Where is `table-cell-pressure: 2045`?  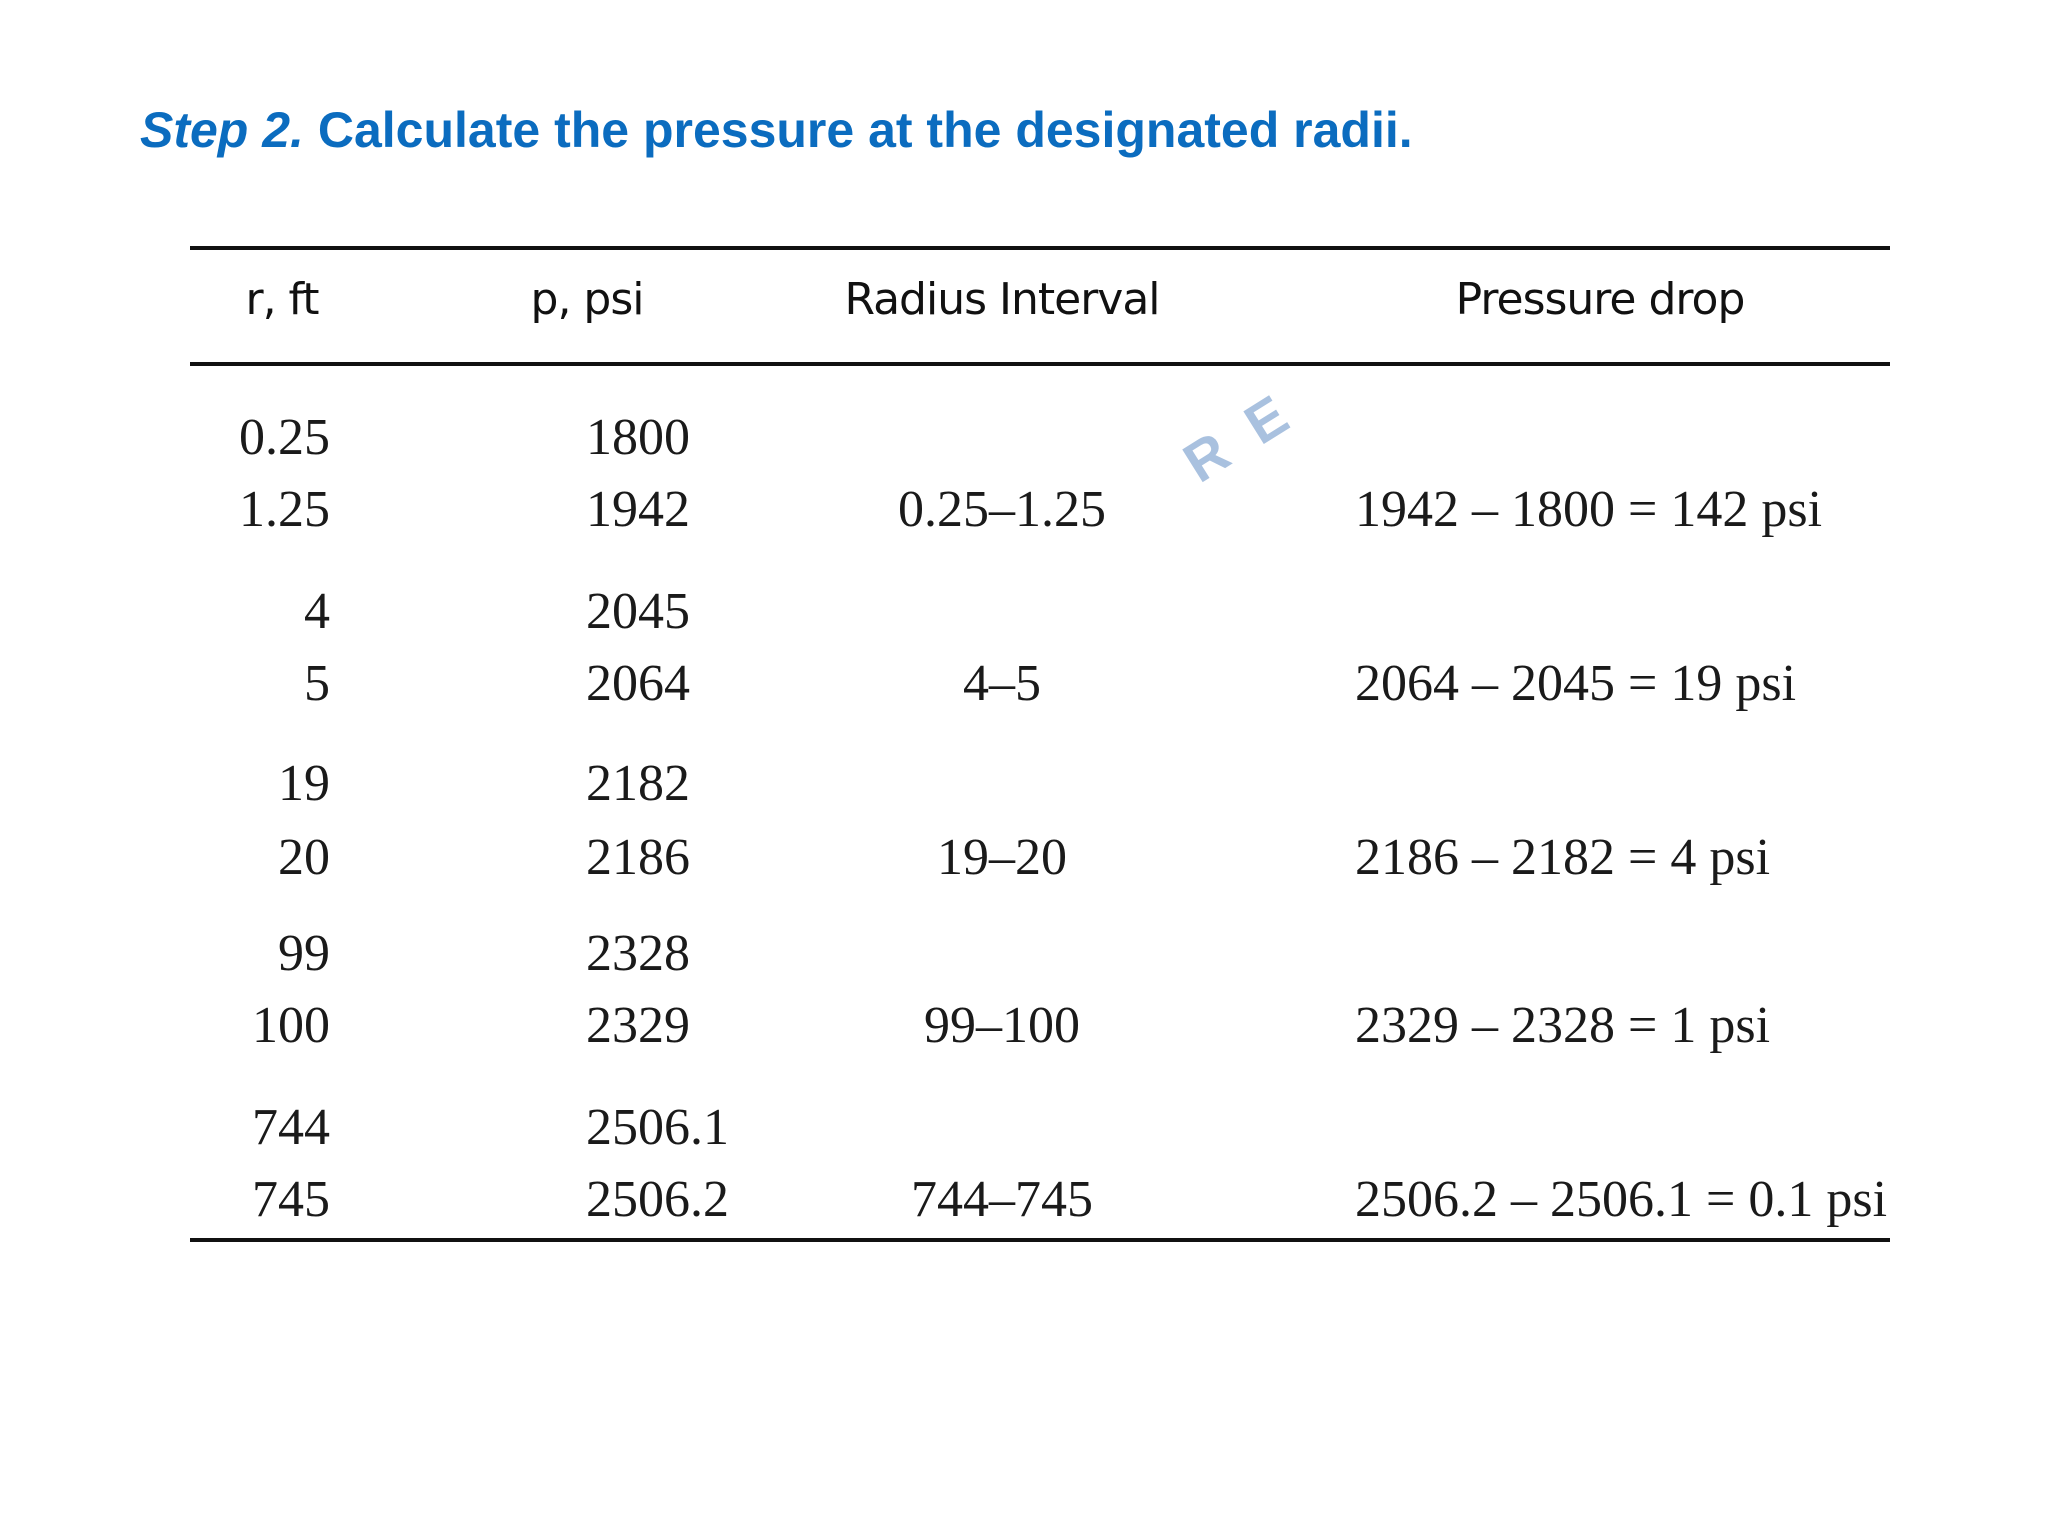 table-cell-pressure: 2045 is located at coordinates (638, 611).